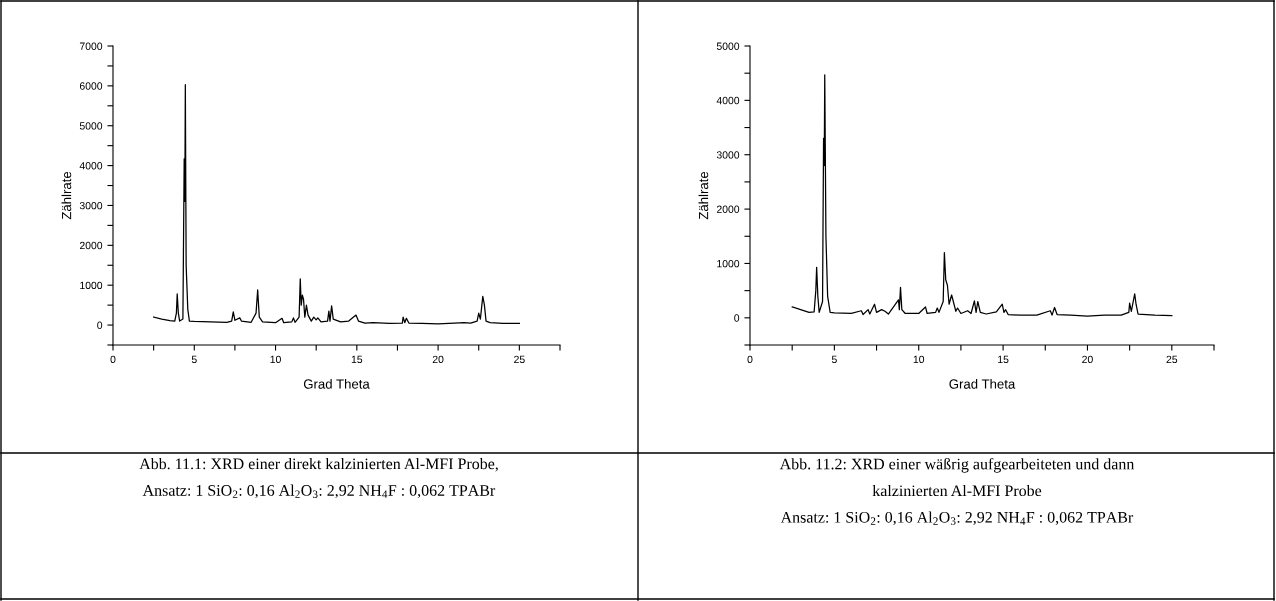 This screenshot has height=601, width=1276. Describe the element at coordinates (91, 46) in the screenshot. I see `y-tick-label: 7000` at that location.